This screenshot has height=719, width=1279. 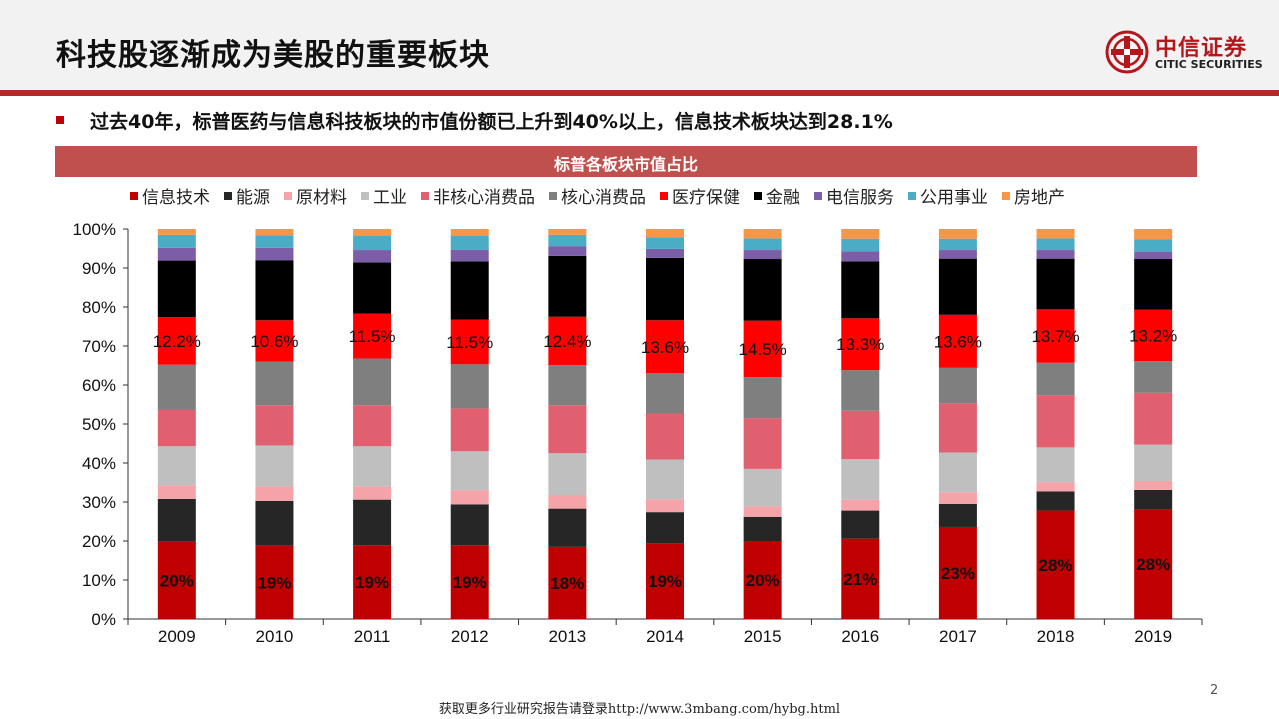 What do you see at coordinates (639, 45) in the screenshot?
I see `header-bar` at bounding box center [639, 45].